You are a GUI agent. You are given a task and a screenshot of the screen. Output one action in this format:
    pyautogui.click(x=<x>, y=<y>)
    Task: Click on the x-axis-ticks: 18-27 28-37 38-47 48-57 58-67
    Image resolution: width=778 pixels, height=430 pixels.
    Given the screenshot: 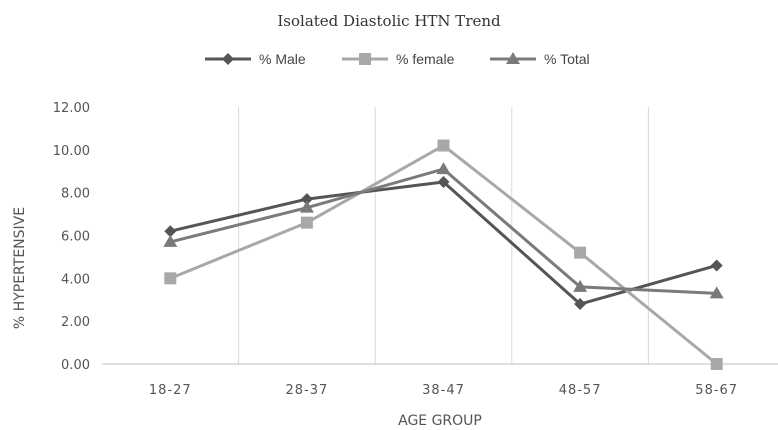 What is the action you would take?
    pyautogui.click(x=443, y=390)
    